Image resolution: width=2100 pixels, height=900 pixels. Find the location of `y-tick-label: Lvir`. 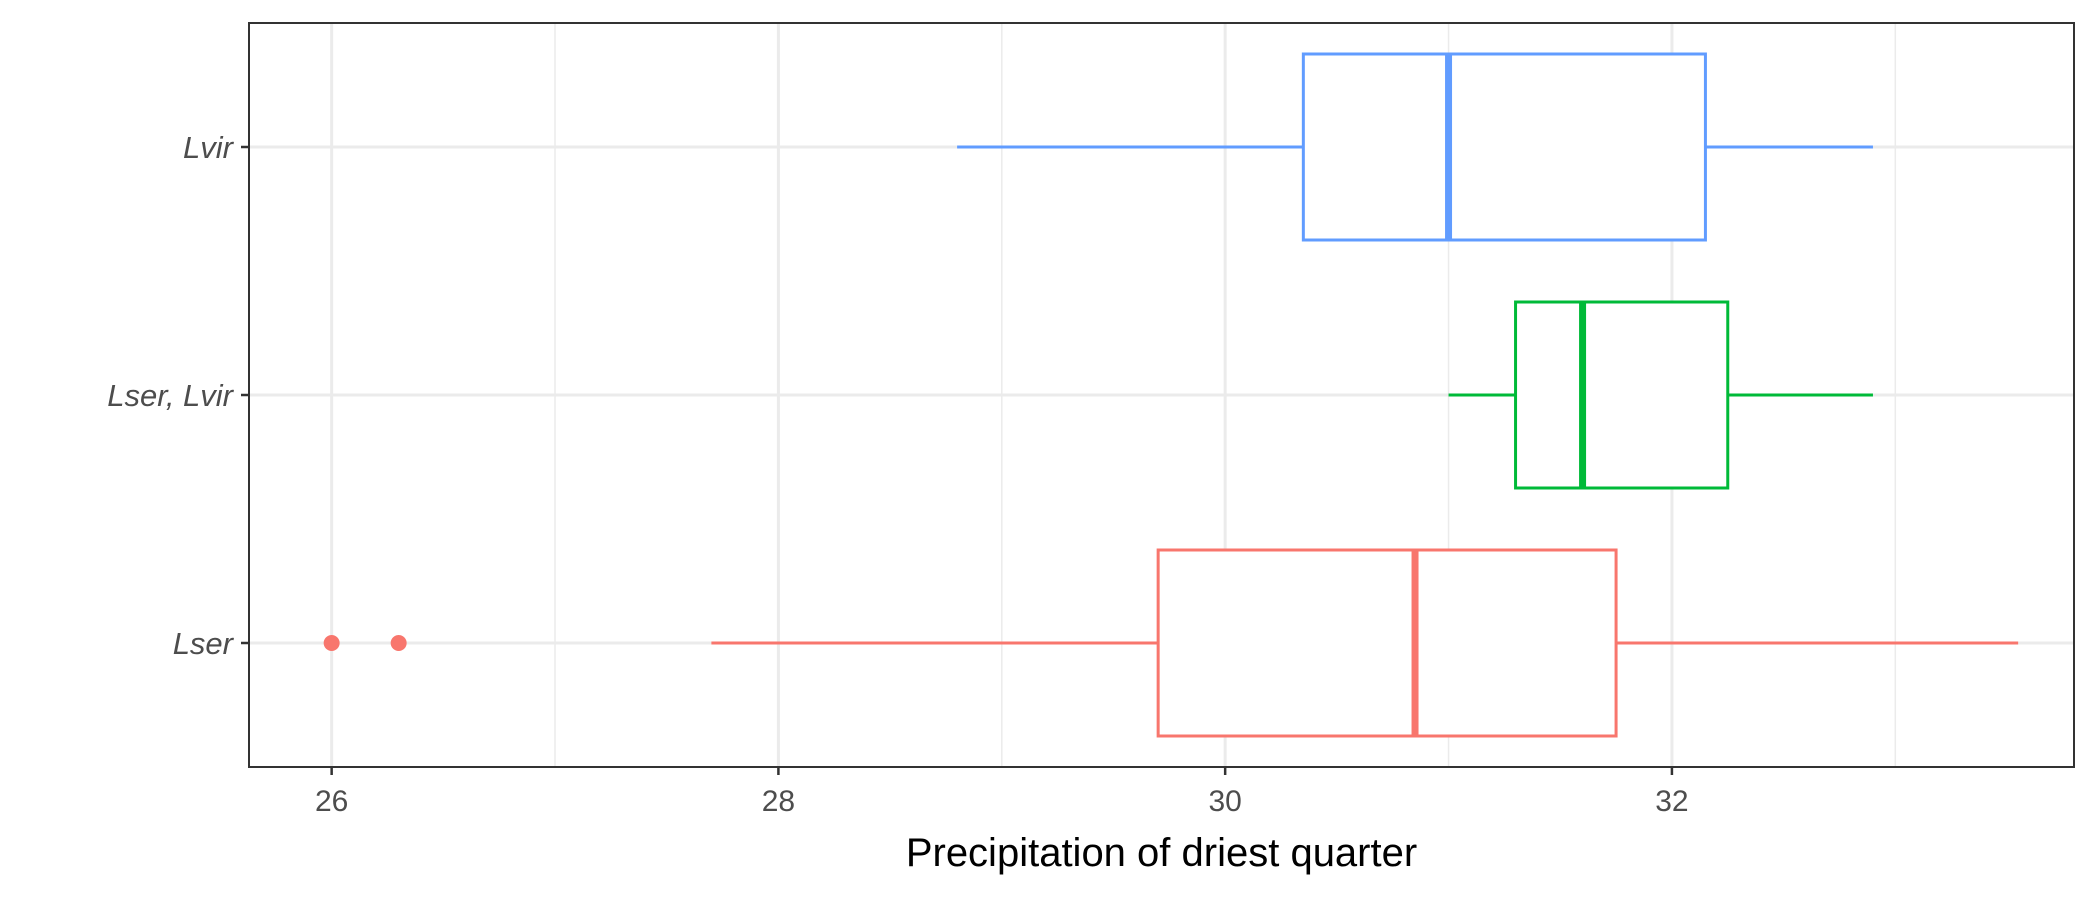

y-tick-label: Lvir is located at coordinates (209, 147).